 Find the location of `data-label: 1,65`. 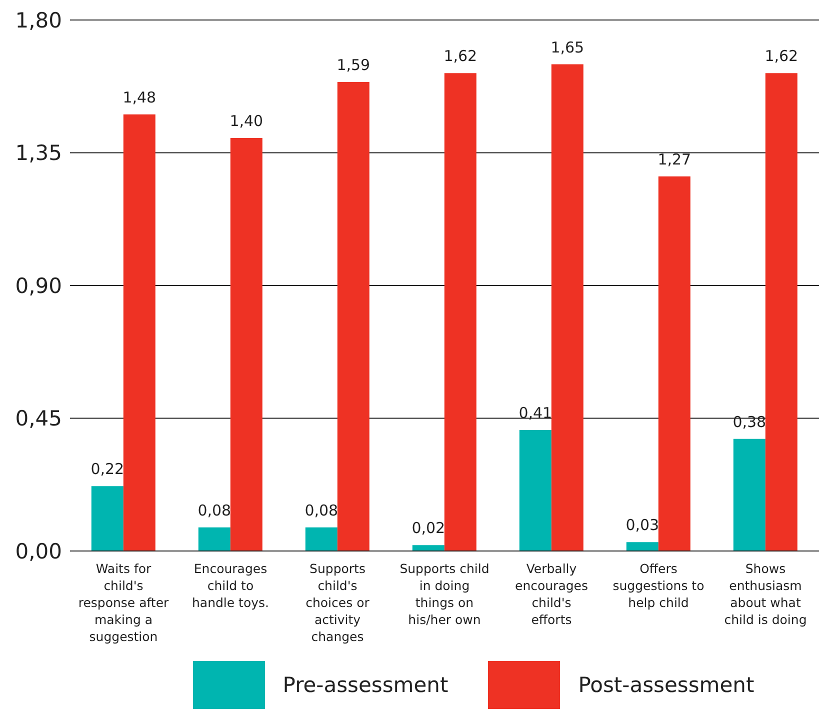

data-label: 1,65 is located at coordinates (567, 47).